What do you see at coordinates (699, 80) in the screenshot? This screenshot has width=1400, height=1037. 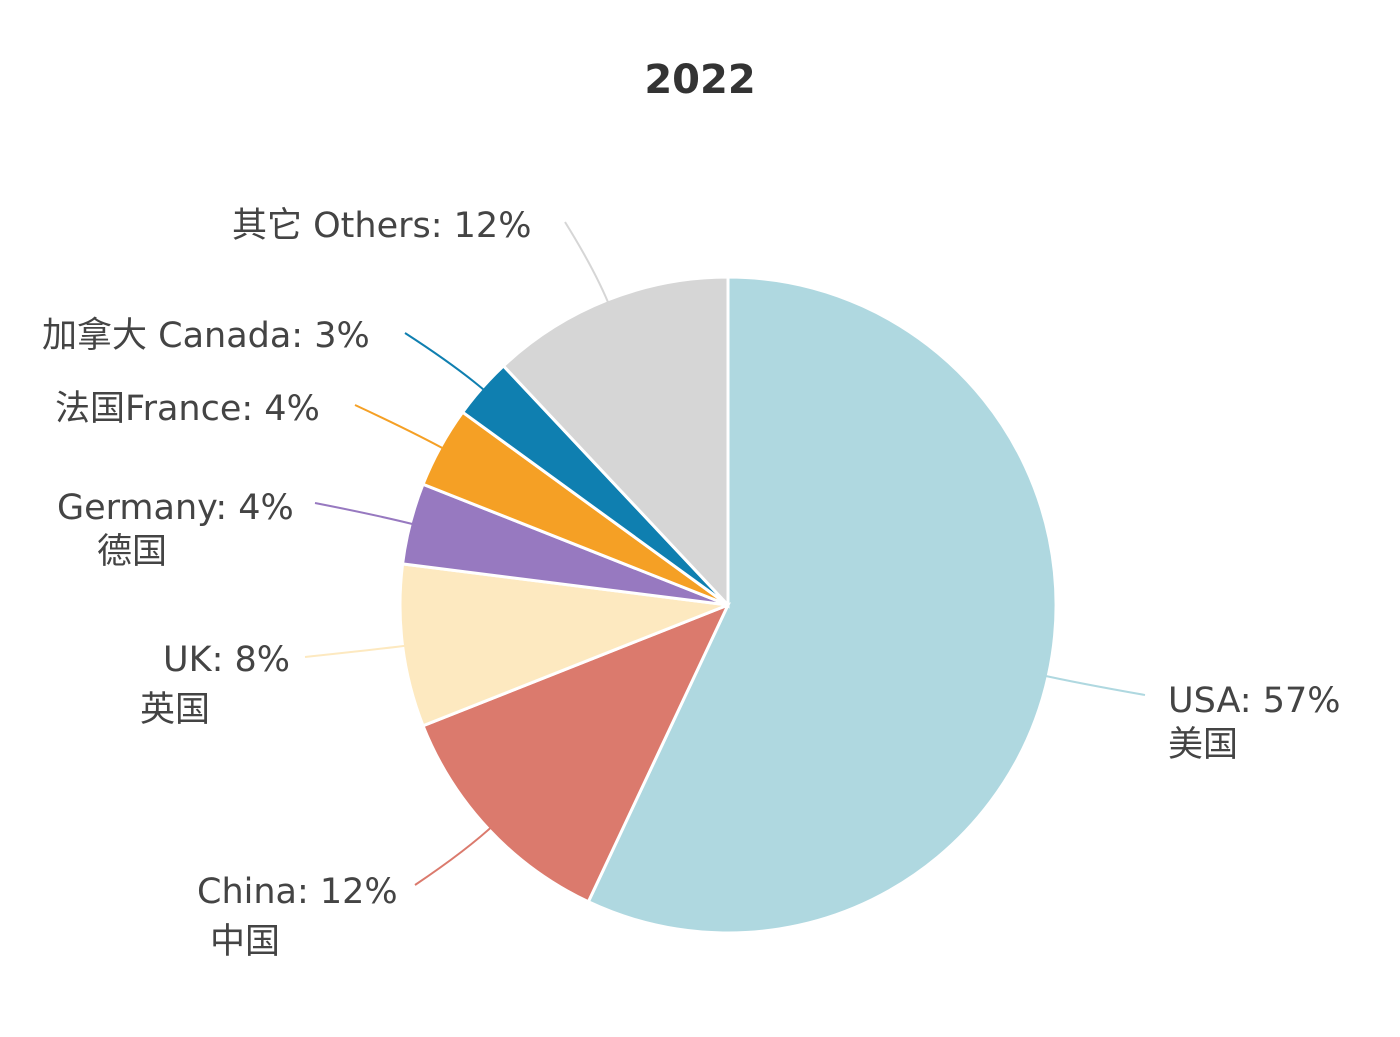 I see `chart-title: 2022` at bounding box center [699, 80].